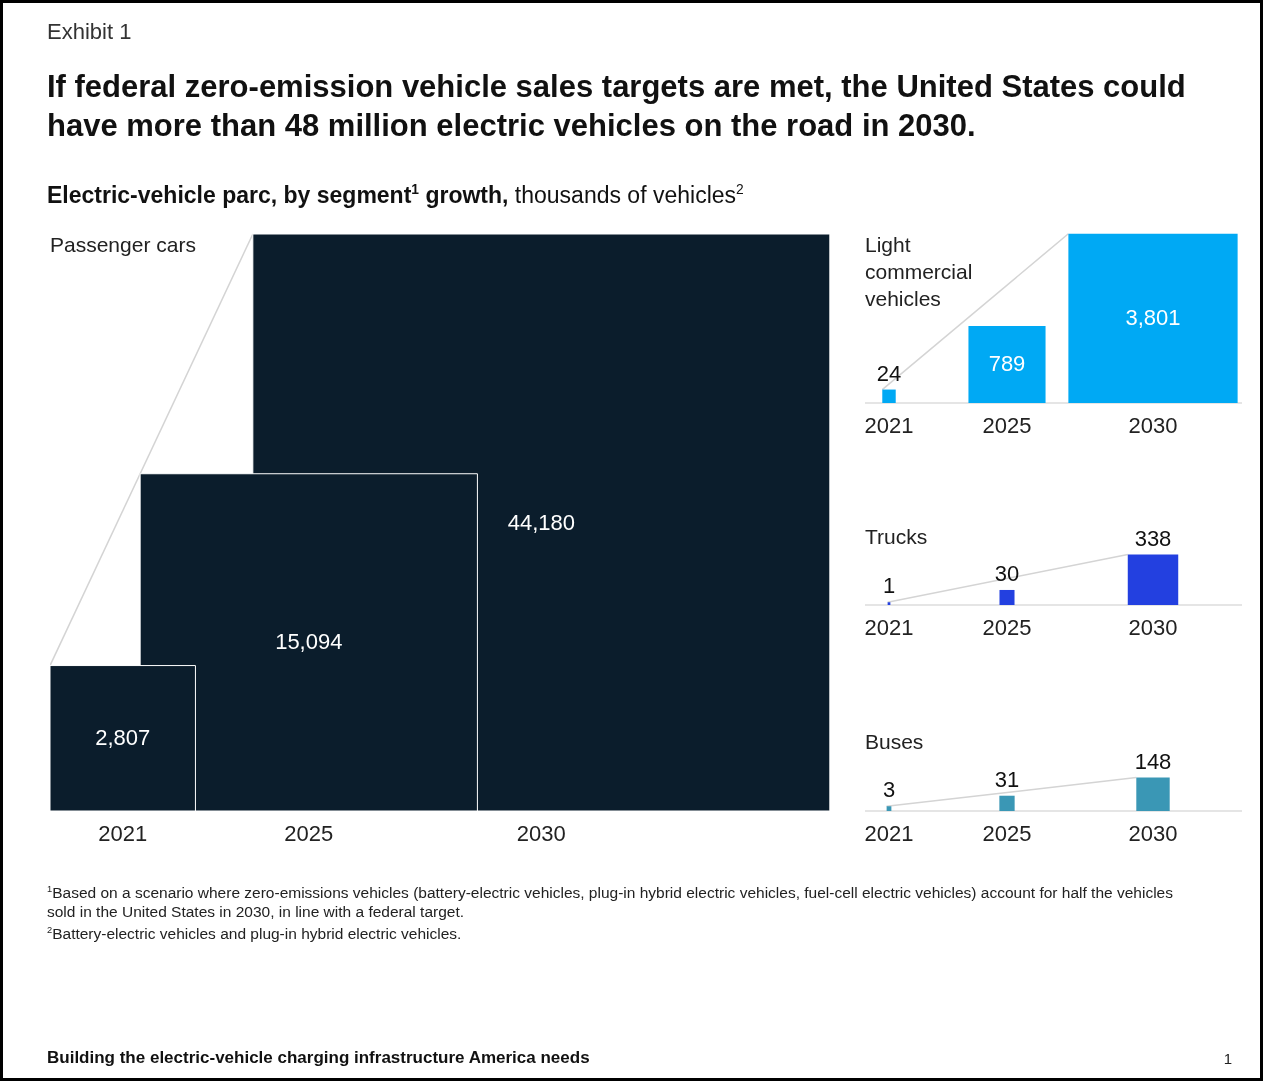 The height and width of the screenshot is (1081, 1263). Describe the element at coordinates (889, 373) in the screenshot. I see `data-label: 24` at that location.